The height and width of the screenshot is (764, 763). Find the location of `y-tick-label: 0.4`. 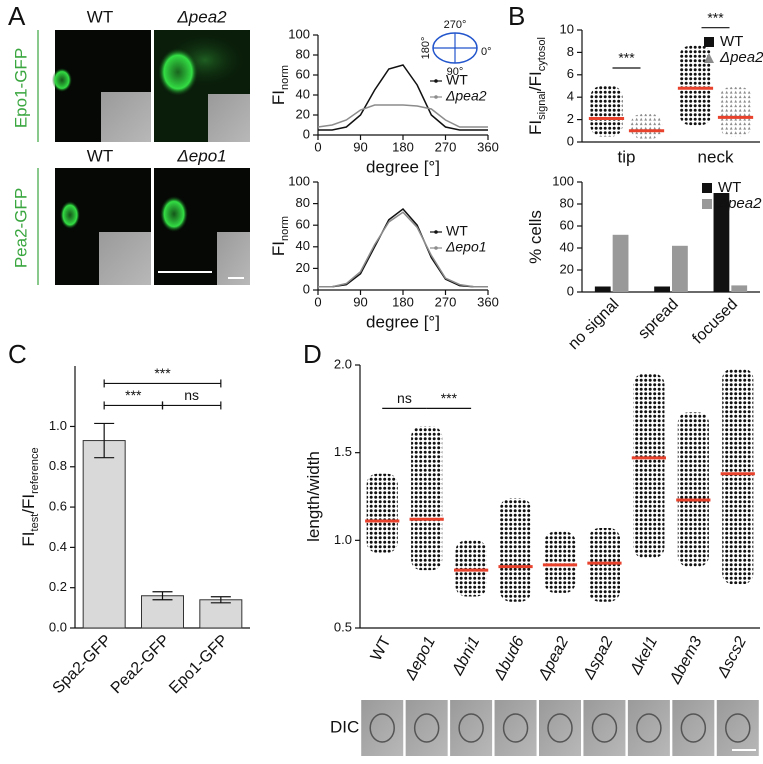

y-tick-label: 0.4 is located at coordinates (58, 546).